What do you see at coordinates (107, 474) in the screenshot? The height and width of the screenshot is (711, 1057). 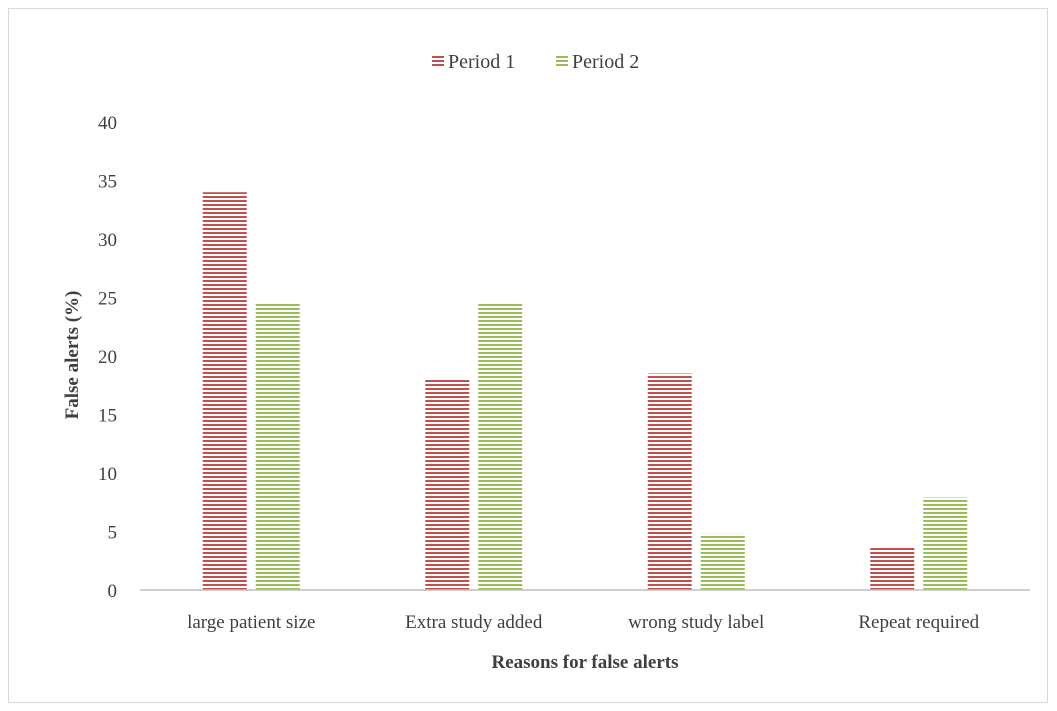 I see `y-tick-label: 10` at bounding box center [107, 474].